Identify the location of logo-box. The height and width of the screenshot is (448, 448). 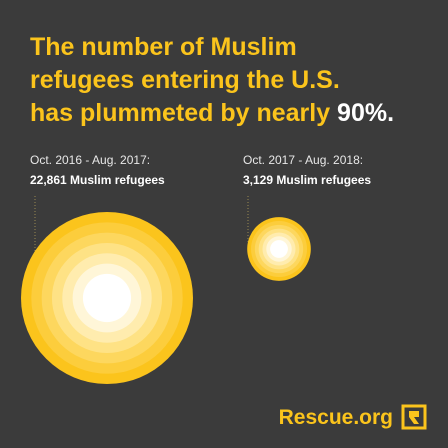
(414, 417).